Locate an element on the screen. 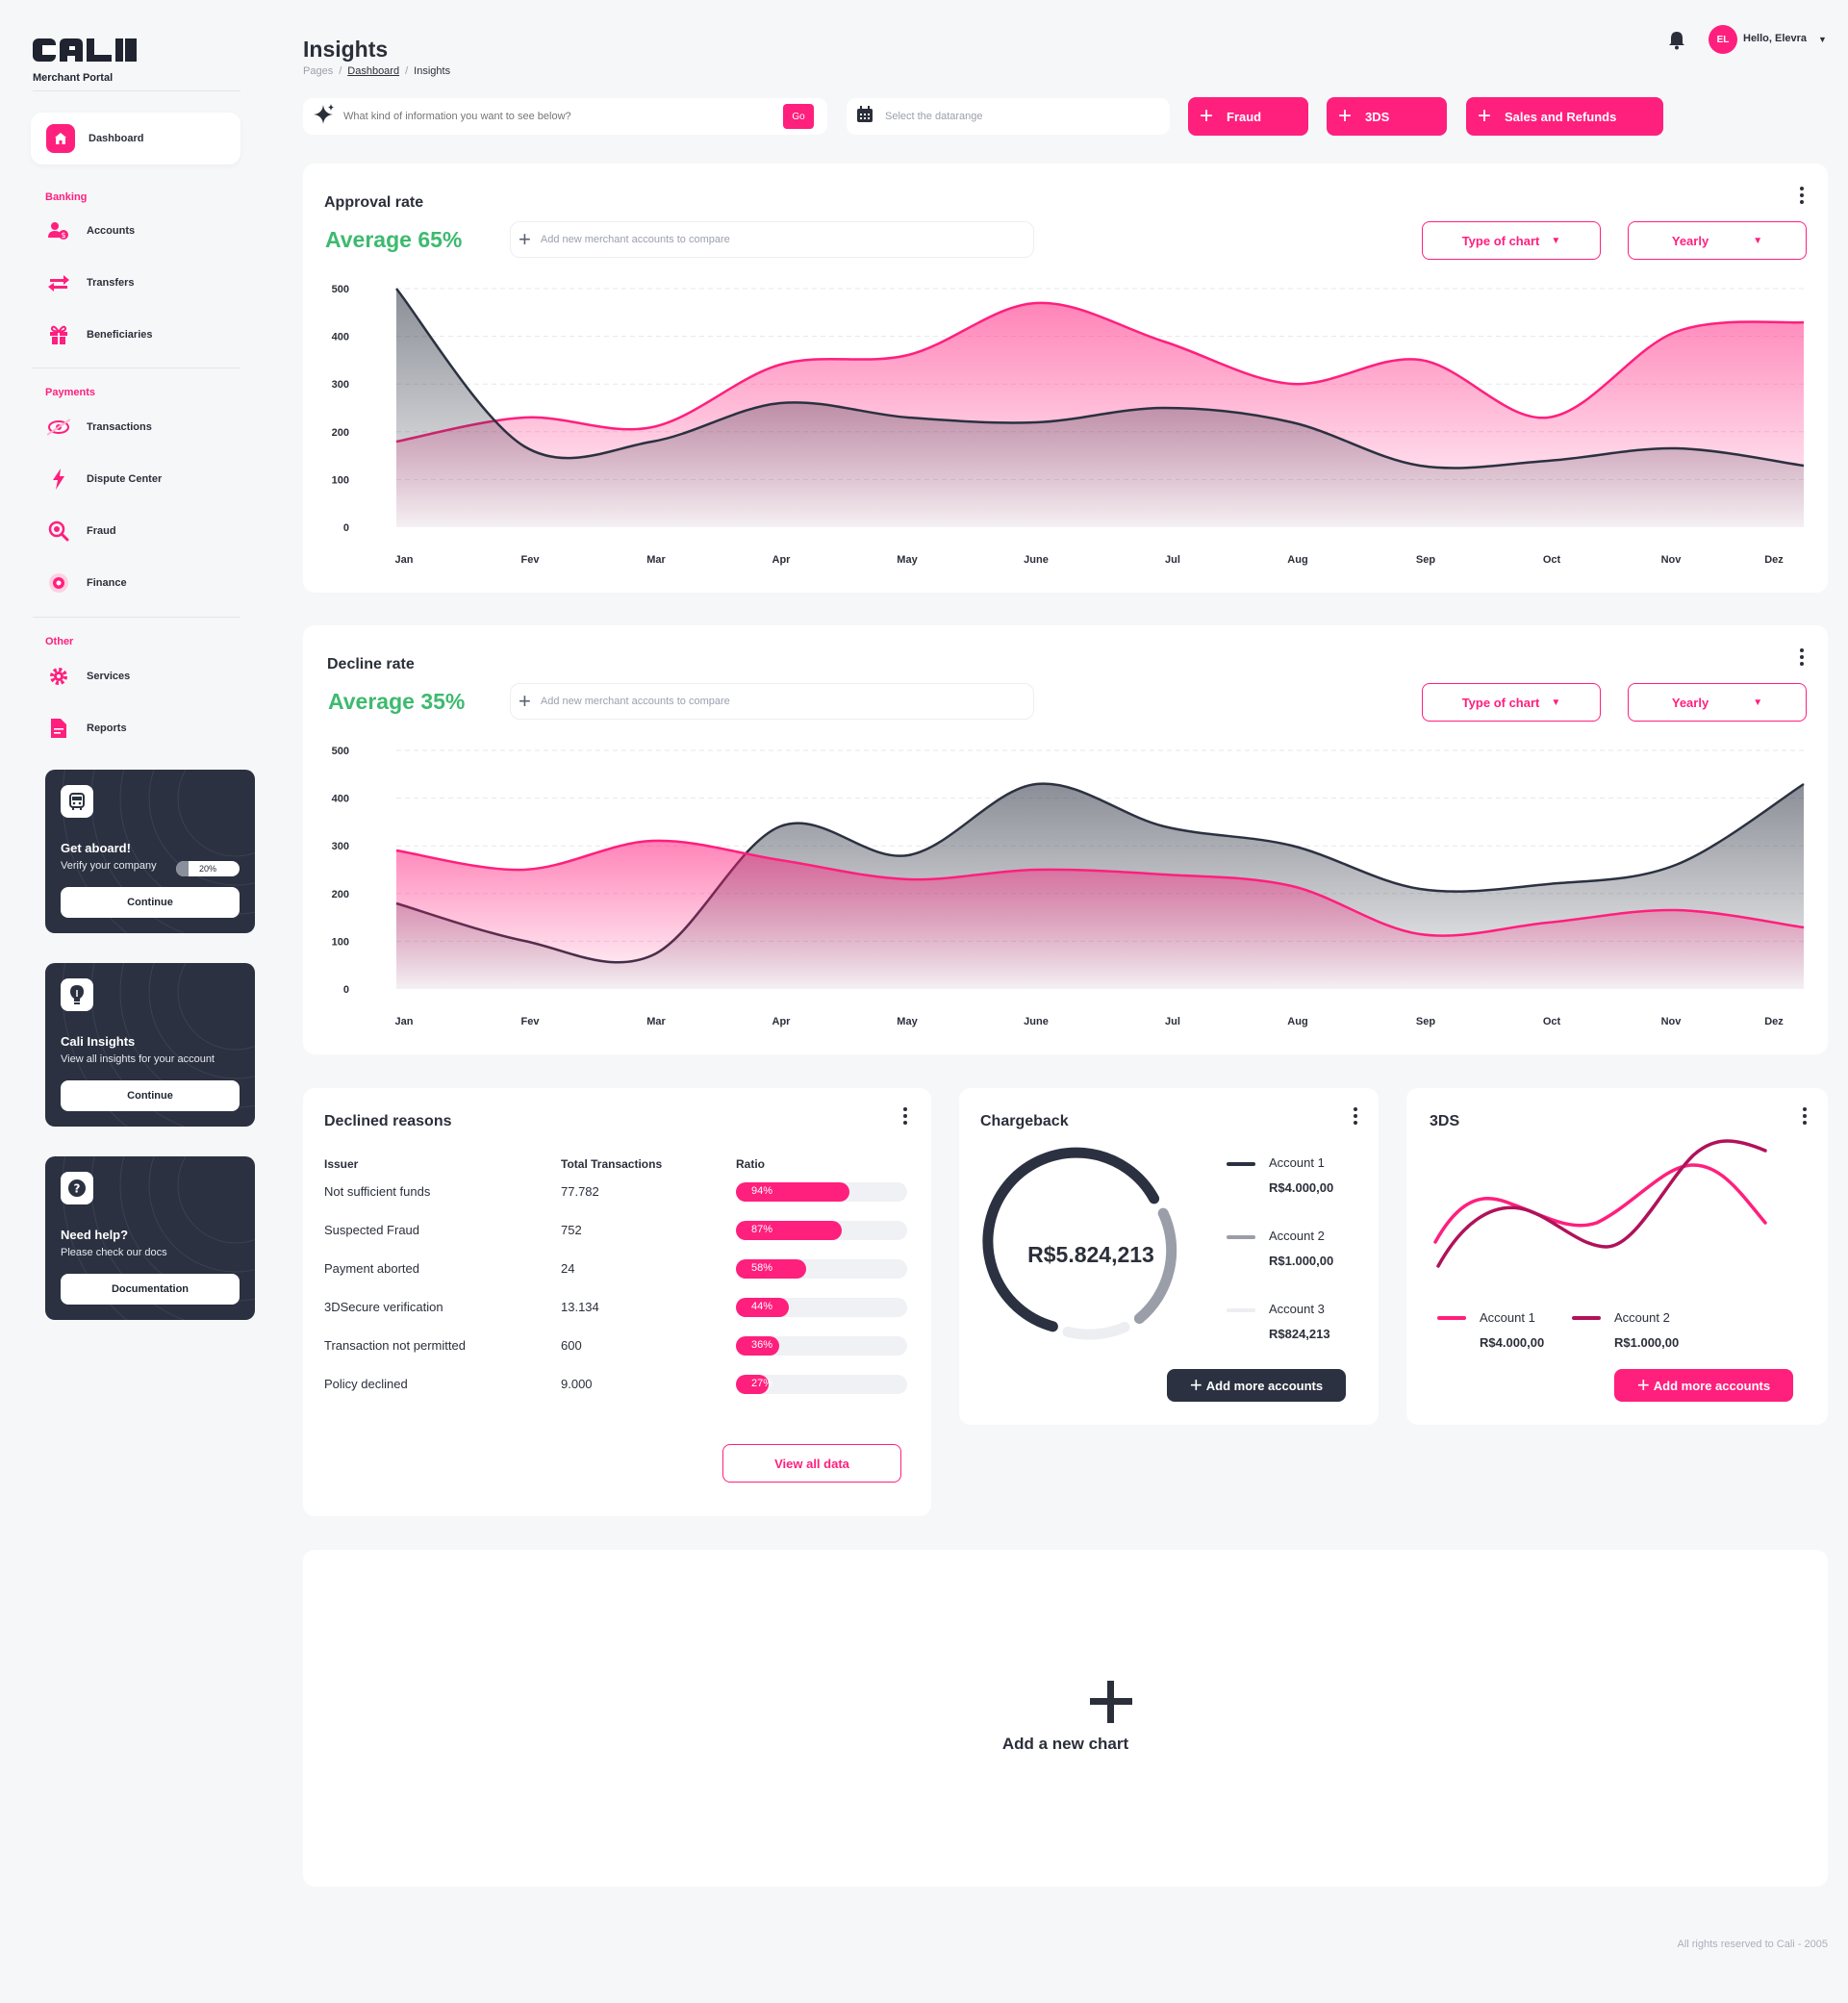 This screenshot has height=2003, width=1848. card-title: Declined reasons is located at coordinates (388, 1121).